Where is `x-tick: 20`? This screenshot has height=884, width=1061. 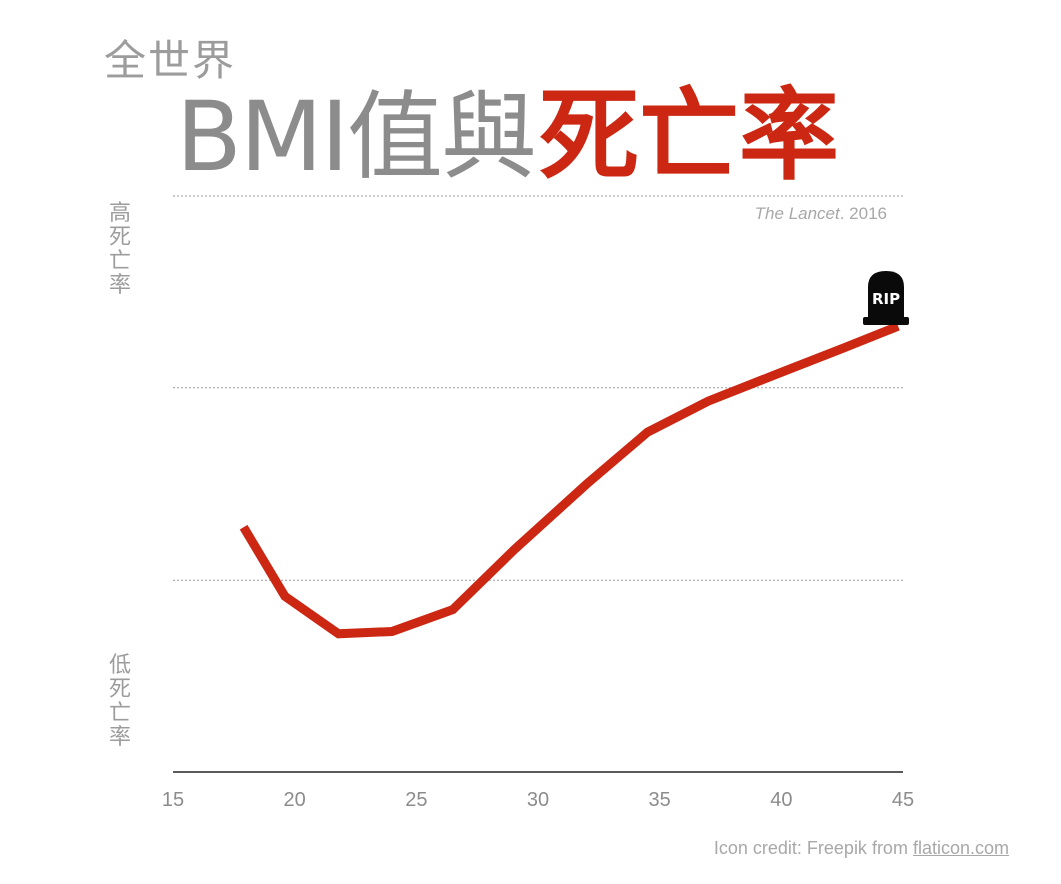
x-tick: 20 is located at coordinates (295, 800).